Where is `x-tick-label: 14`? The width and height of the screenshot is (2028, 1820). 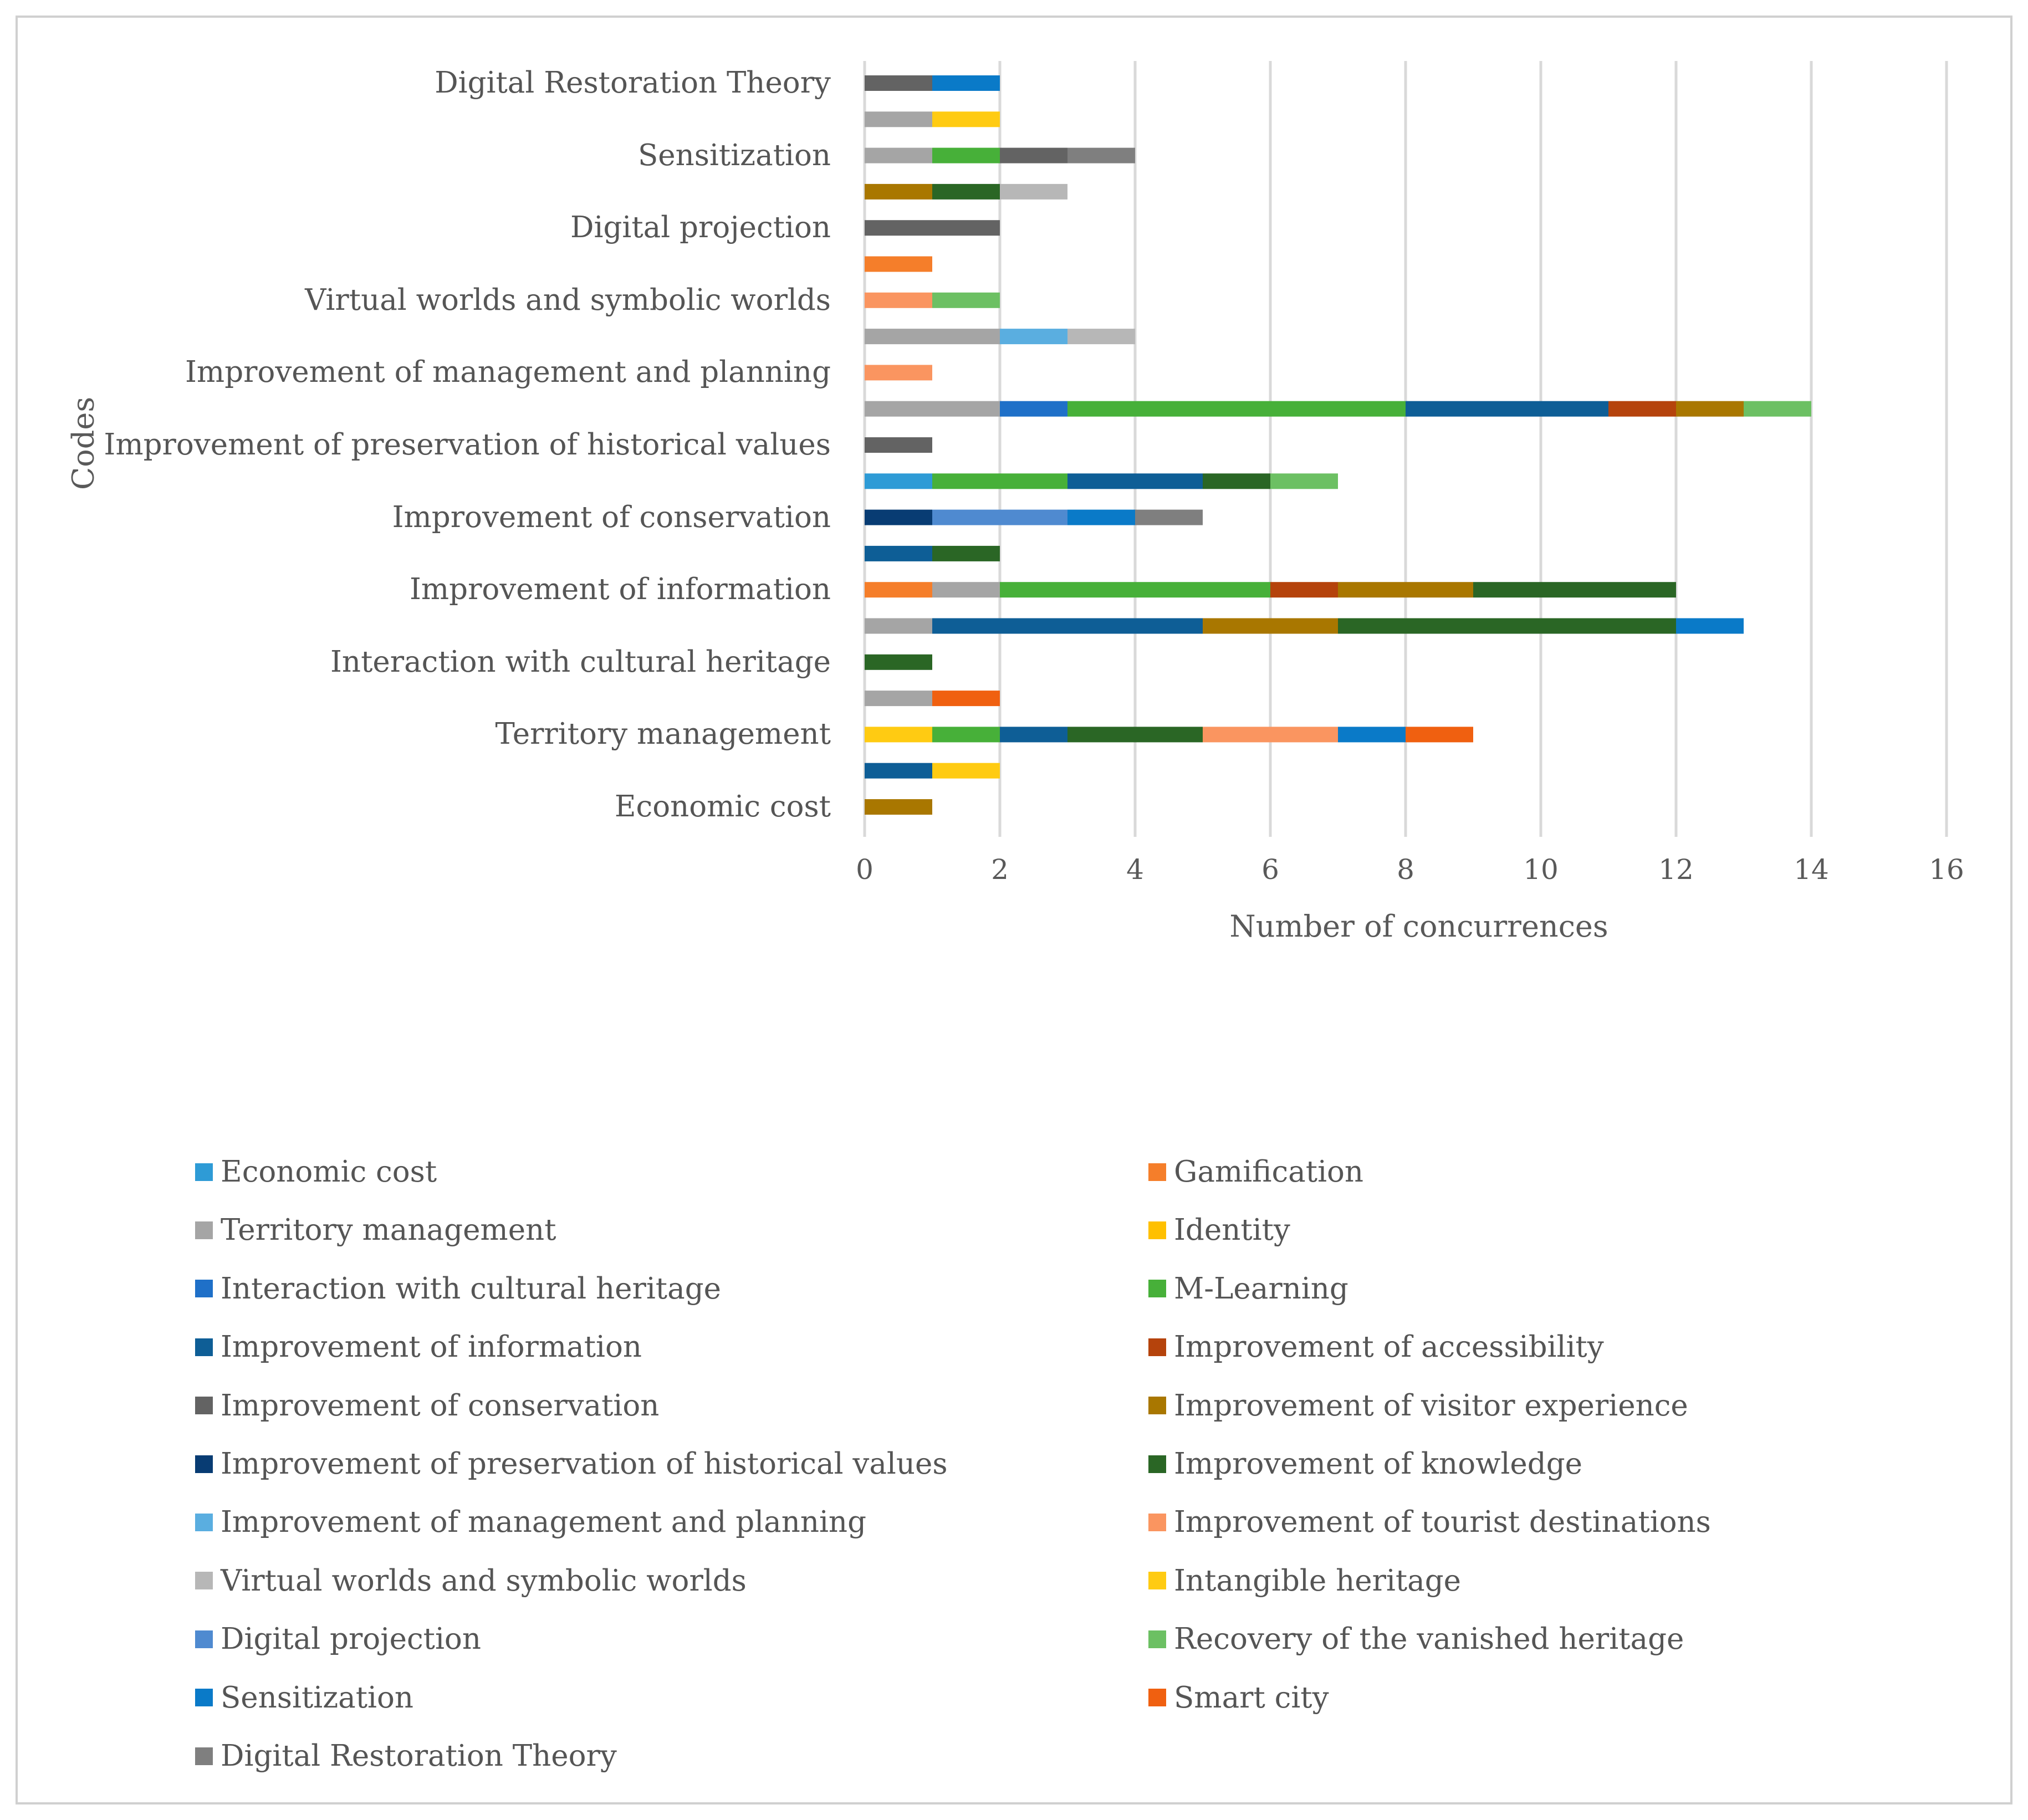
x-tick-label: 14 is located at coordinates (1811, 869).